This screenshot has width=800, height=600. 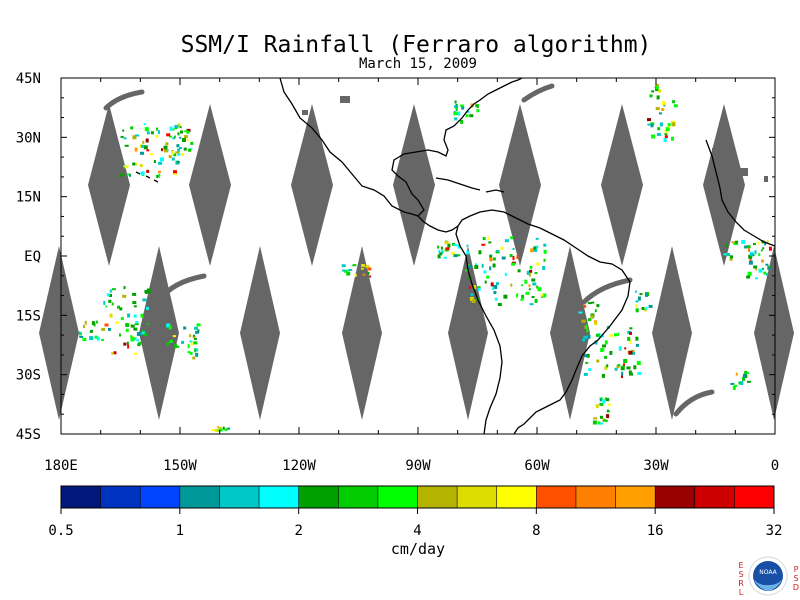 What do you see at coordinates (774, 531) in the screenshot?
I see `colorbar-tick-label: 32` at bounding box center [774, 531].